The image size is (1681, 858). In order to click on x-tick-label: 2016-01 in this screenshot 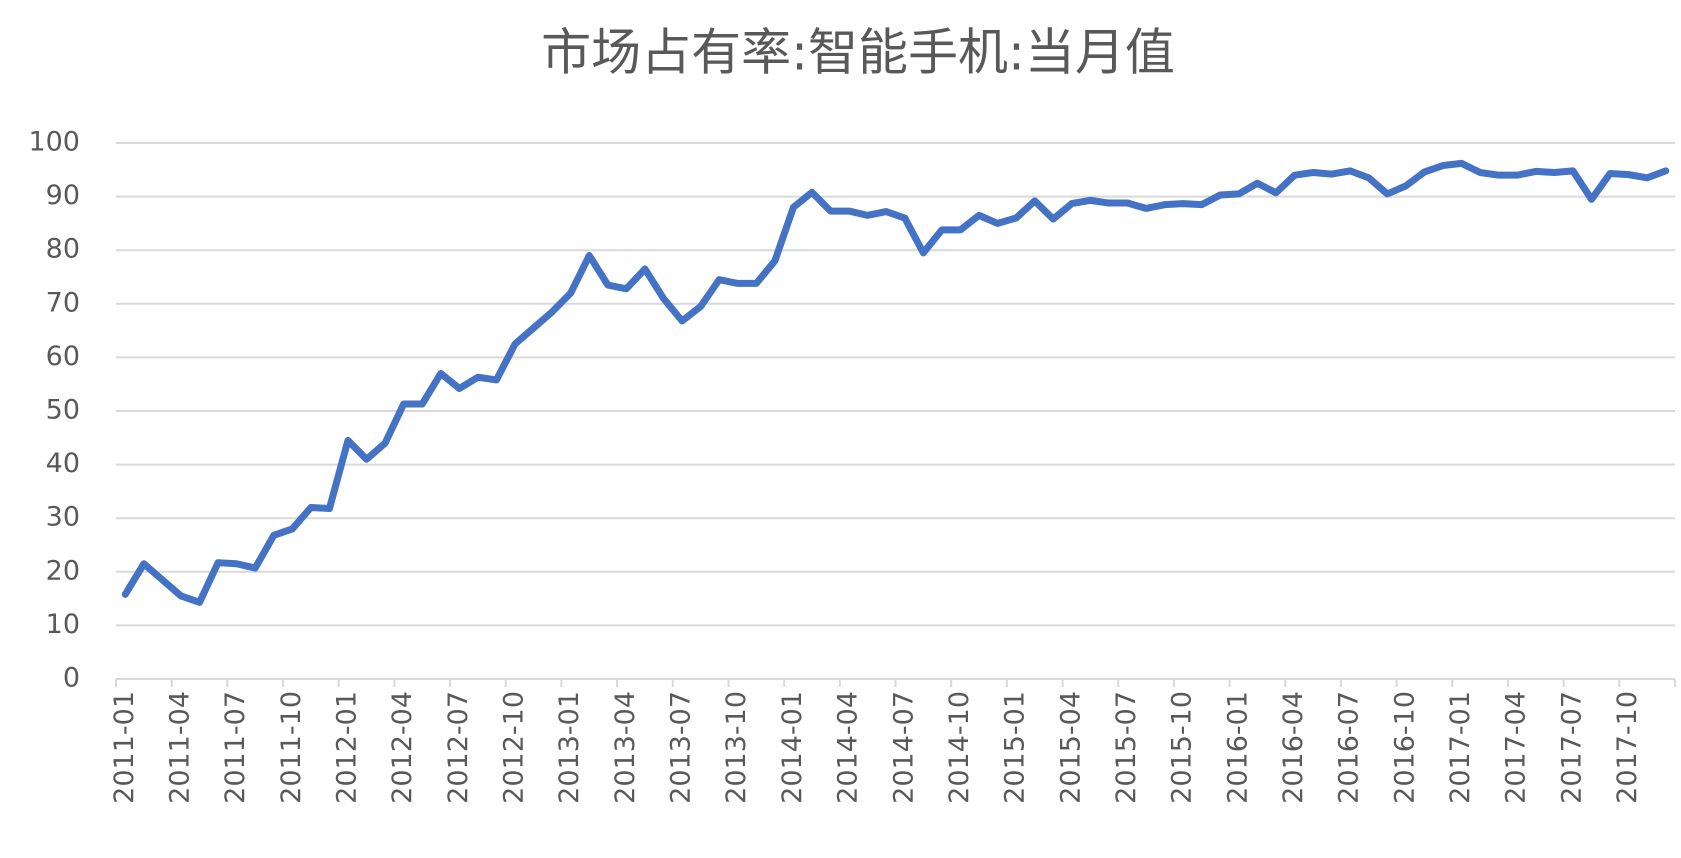, I will do `click(1237, 747)`.